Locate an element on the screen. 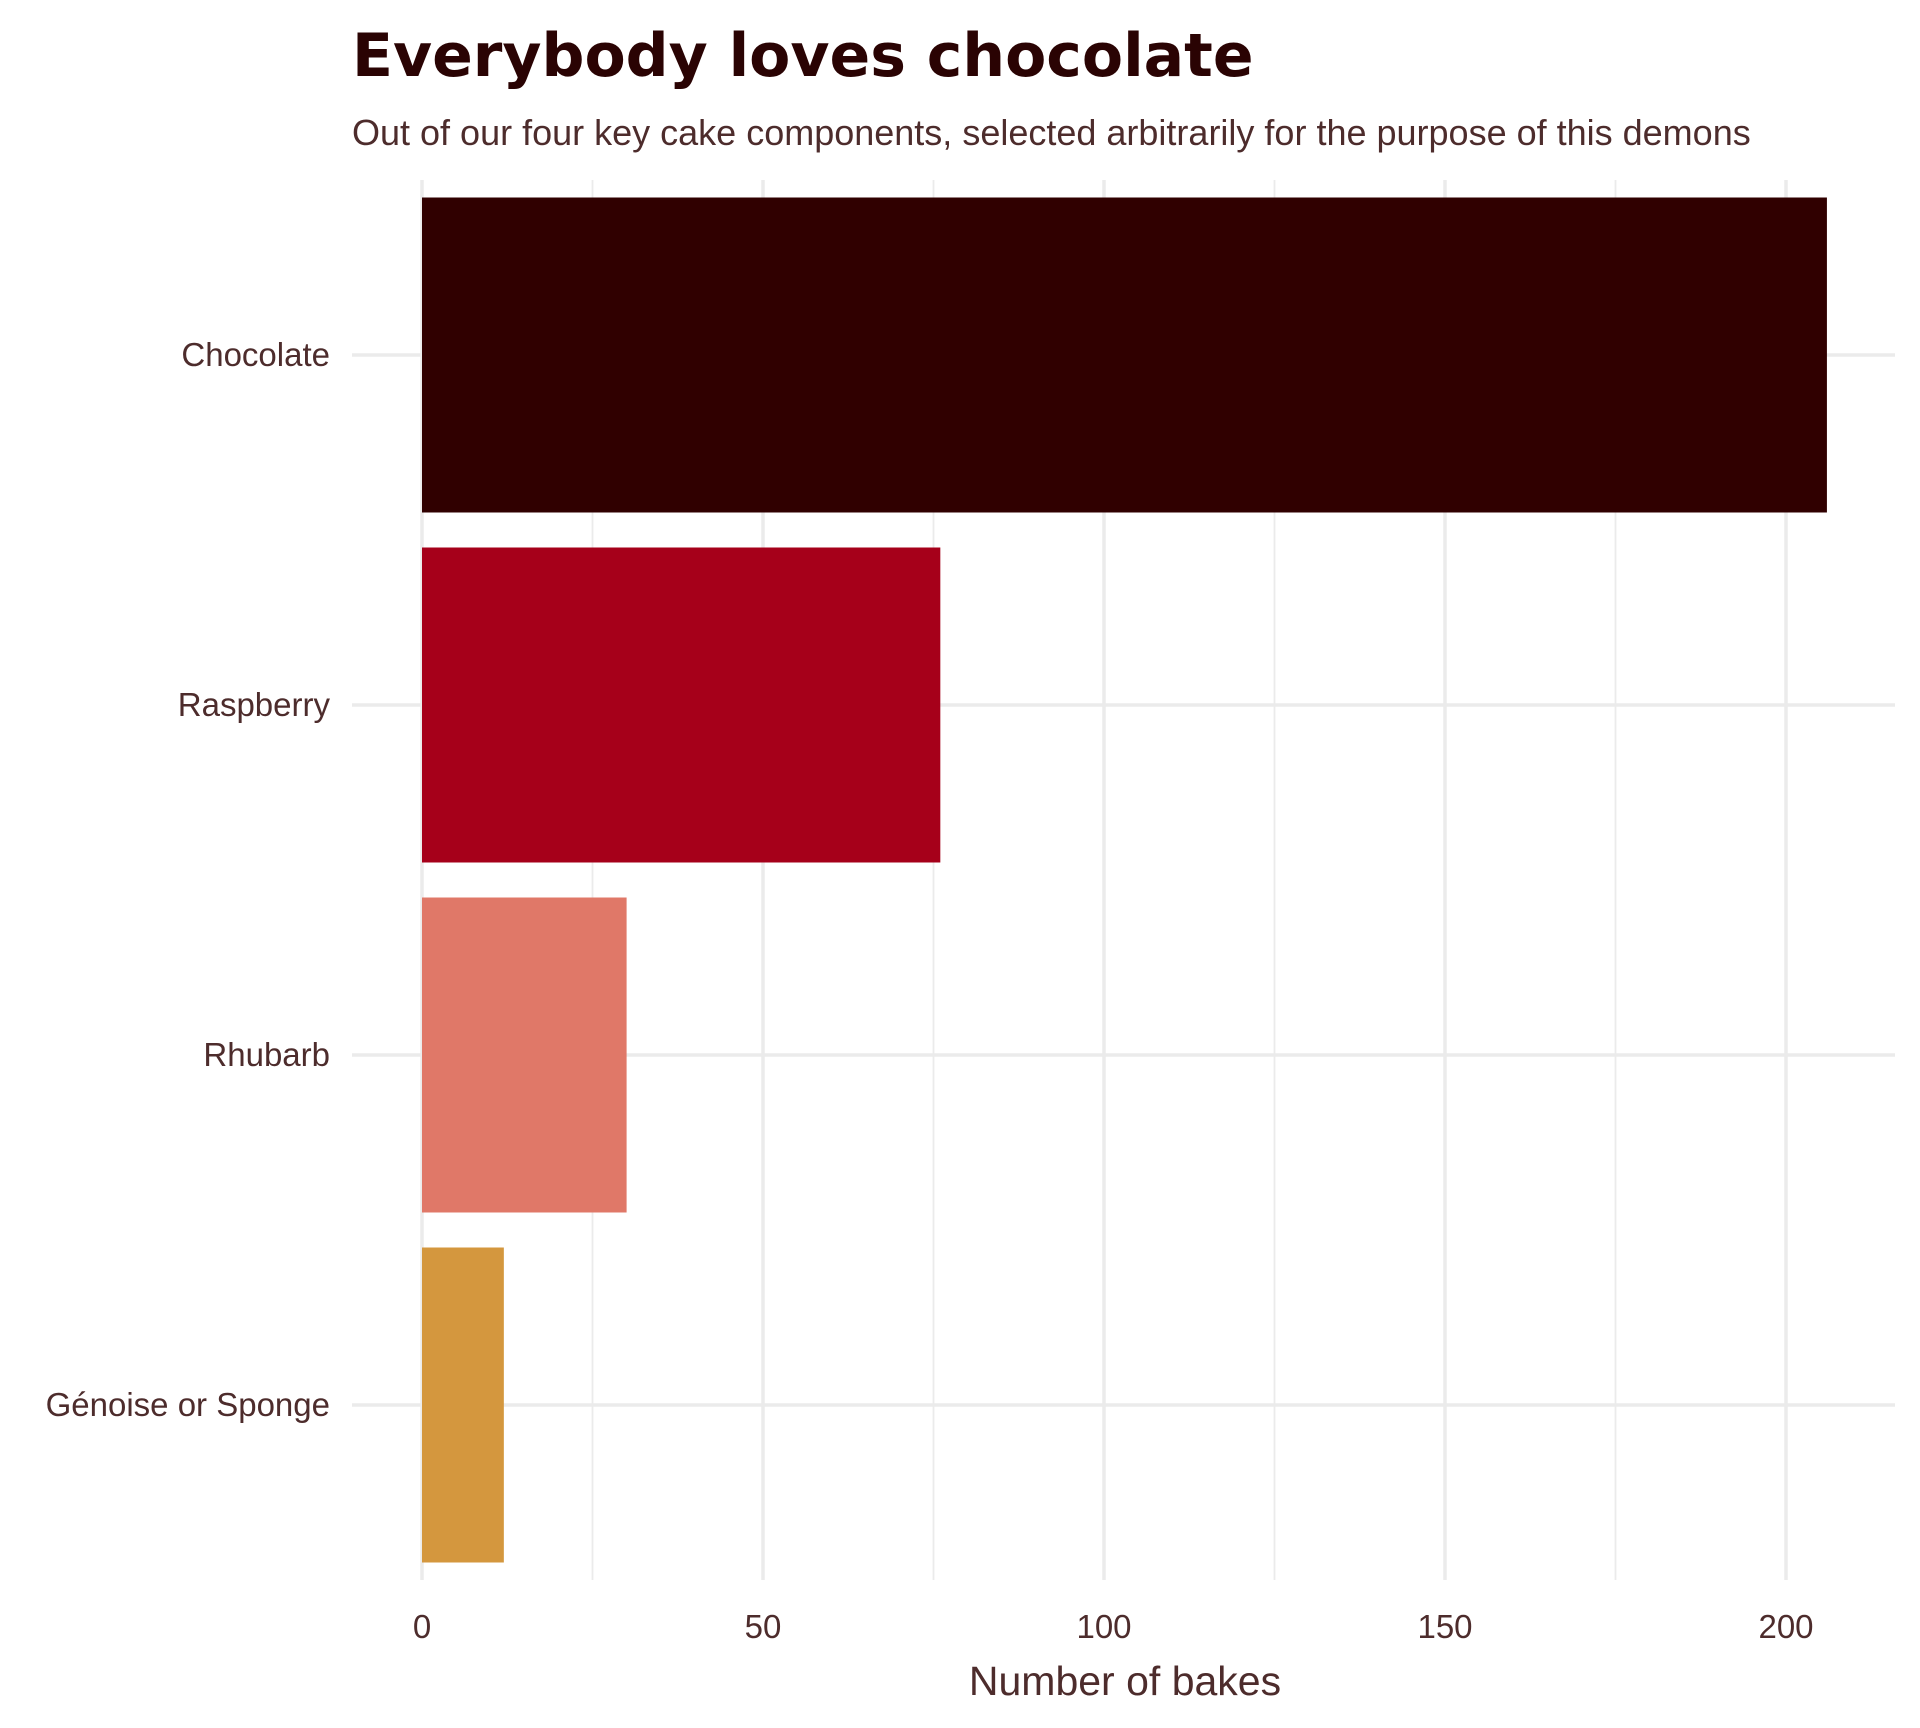 The width and height of the screenshot is (1920, 1728). chart-title: Everybody loves chocolate is located at coordinates (803, 56).